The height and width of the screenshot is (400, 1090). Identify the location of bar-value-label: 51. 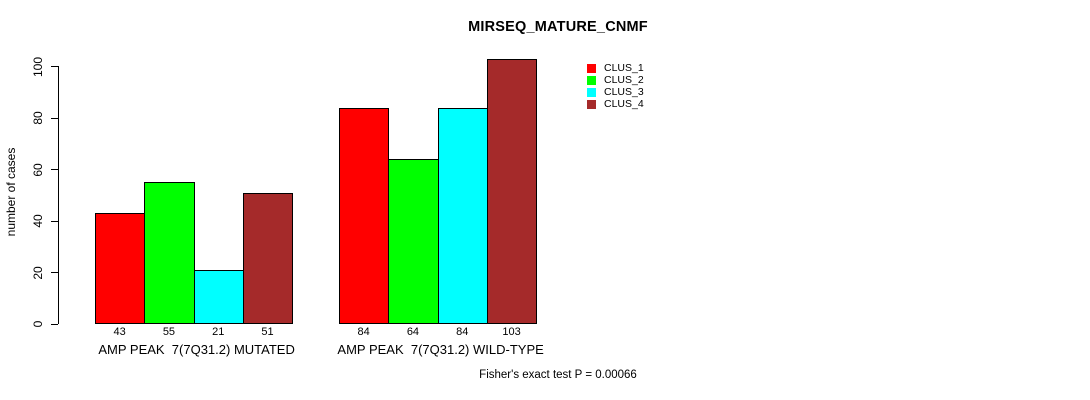
(267, 332).